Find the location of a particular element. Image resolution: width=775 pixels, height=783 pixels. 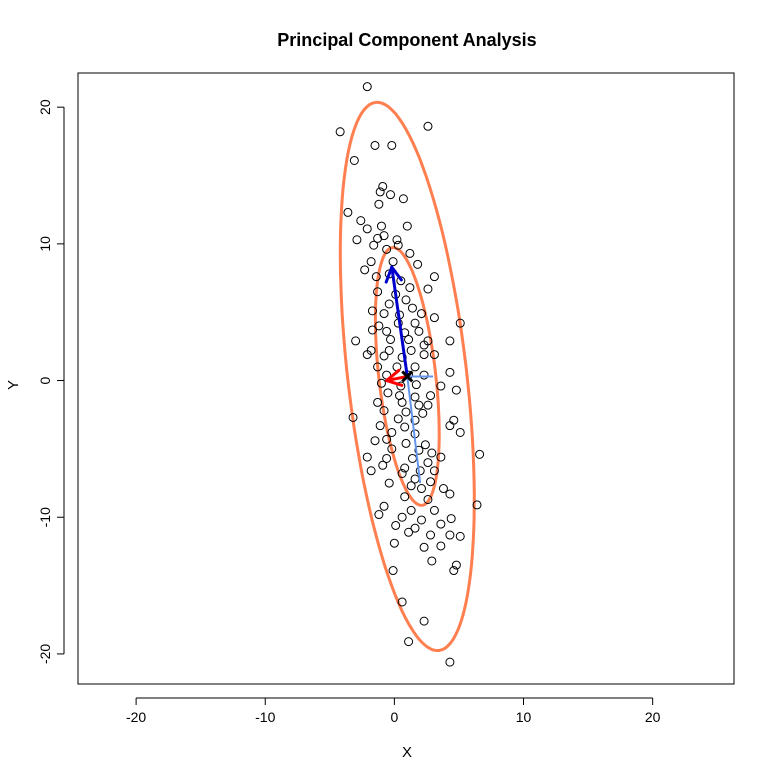

y-tick-label: 20 is located at coordinates (45, 107).